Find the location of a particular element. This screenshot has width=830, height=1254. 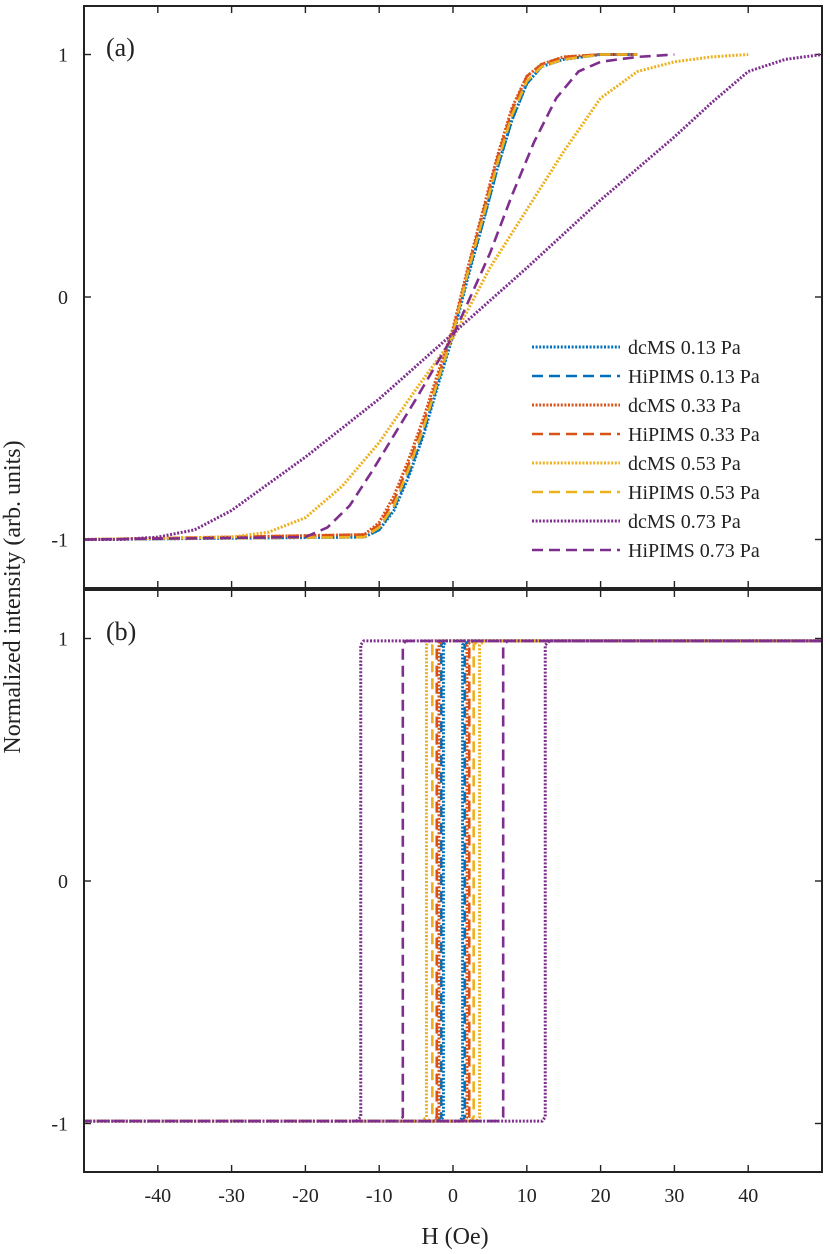

x-tick-label: -40 is located at coordinates (157, 1196).